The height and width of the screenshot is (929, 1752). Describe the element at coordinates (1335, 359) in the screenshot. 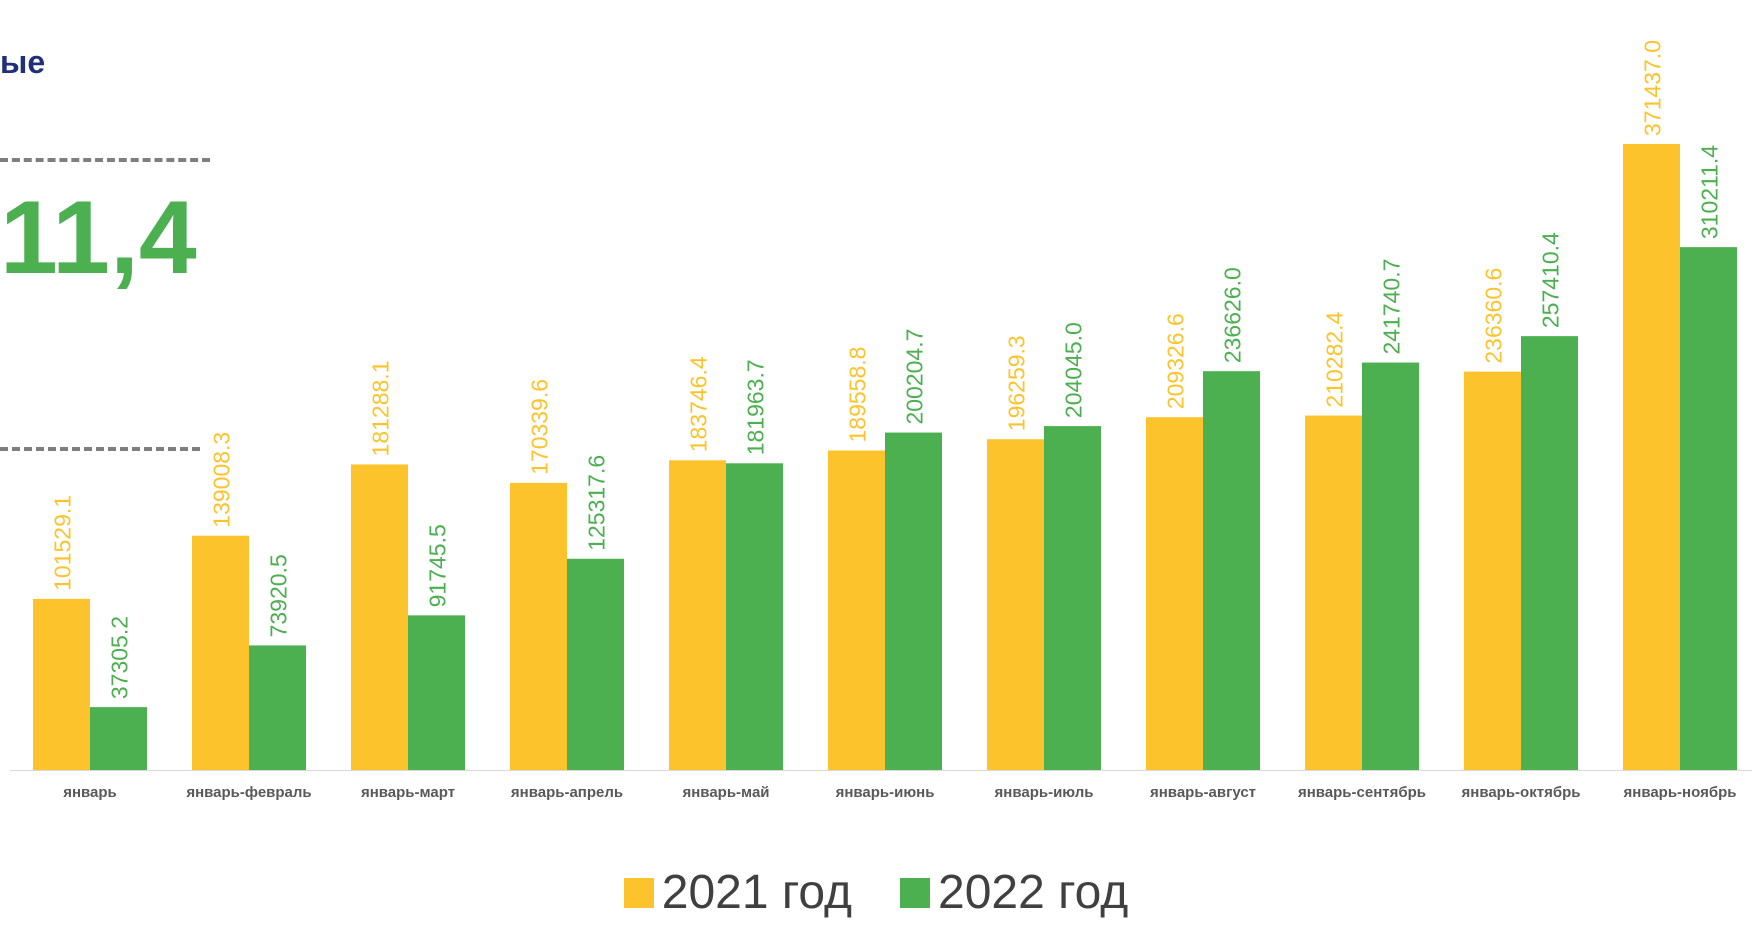

I see `data-label-2021: 210282.4` at that location.